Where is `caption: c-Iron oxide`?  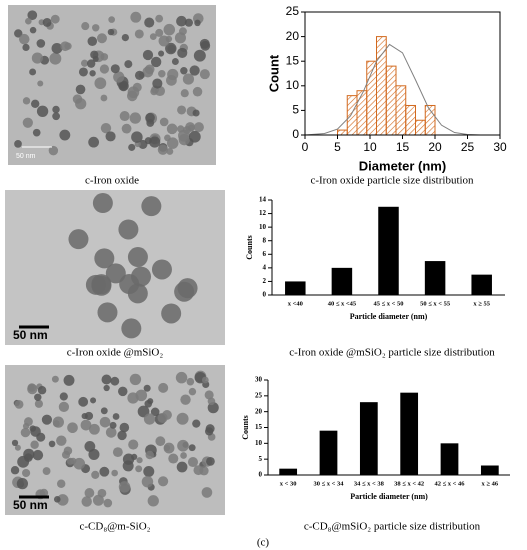 caption: c-Iron oxide is located at coordinates (112, 181).